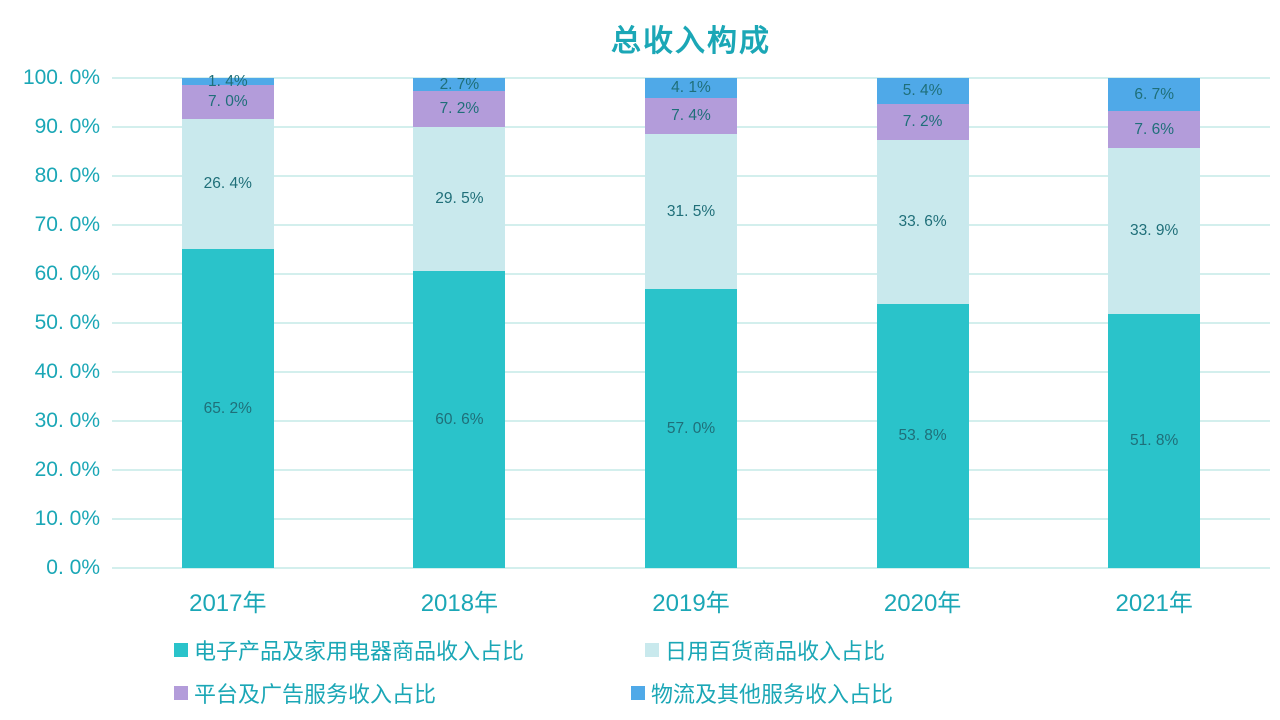 Image resolution: width=1280 pixels, height=720 pixels. I want to click on bar-segment: 57. 0%, so click(691, 428).